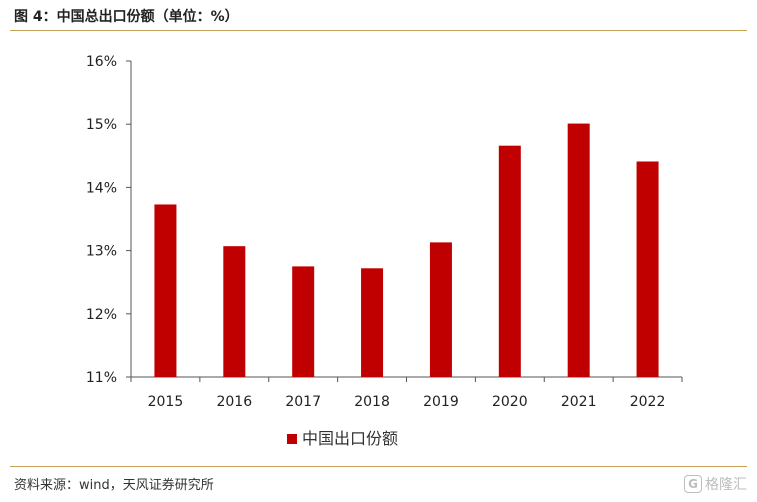 The image size is (757, 502). What do you see at coordinates (292, 439) in the screenshot?
I see `legend-swatch` at bounding box center [292, 439].